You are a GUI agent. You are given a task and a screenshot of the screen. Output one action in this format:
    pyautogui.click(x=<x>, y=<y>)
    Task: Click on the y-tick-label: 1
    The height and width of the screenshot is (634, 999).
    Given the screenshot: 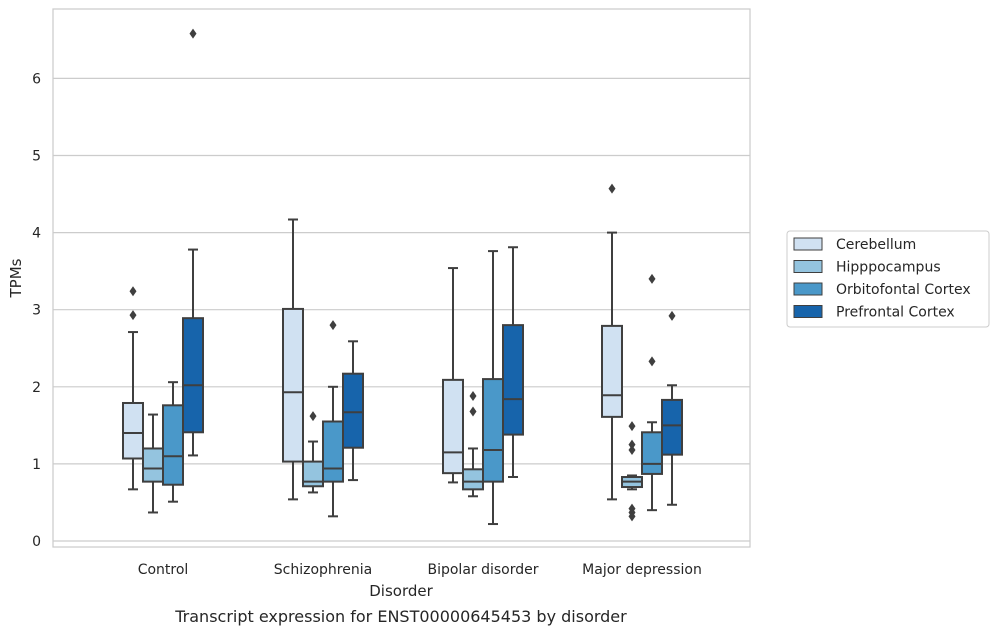 What is the action you would take?
    pyautogui.click(x=36, y=465)
    